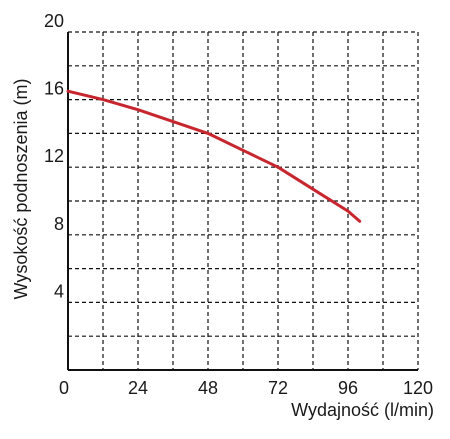 This screenshot has height=439, width=450. Describe the element at coordinates (59, 291) in the screenshot. I see `y-tick-label: 4` at that location.